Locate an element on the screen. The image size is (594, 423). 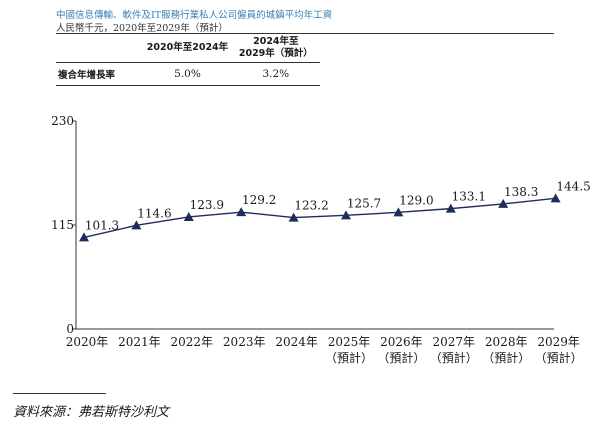
cagr-header-col2-line1: 2024年至 is located at coordinates (276, 41).